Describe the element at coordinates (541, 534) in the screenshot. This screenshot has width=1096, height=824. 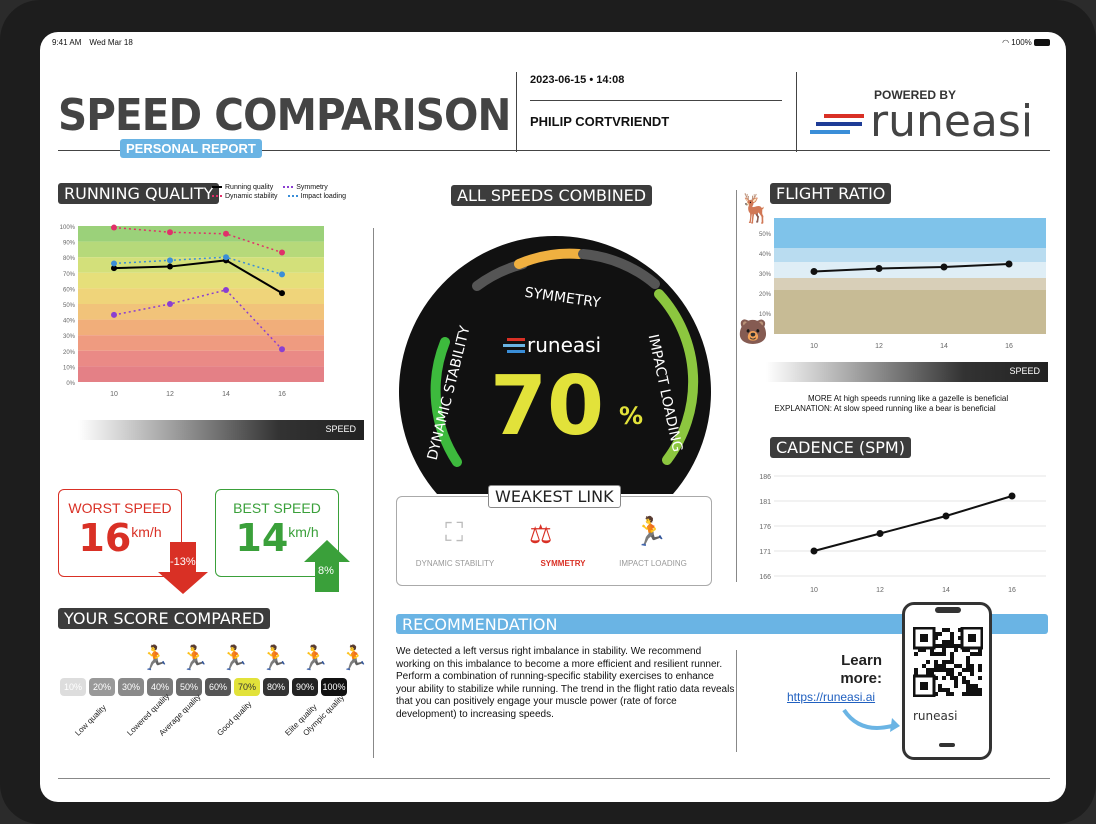
I see `symmetry-icon: ⚖` at that location.